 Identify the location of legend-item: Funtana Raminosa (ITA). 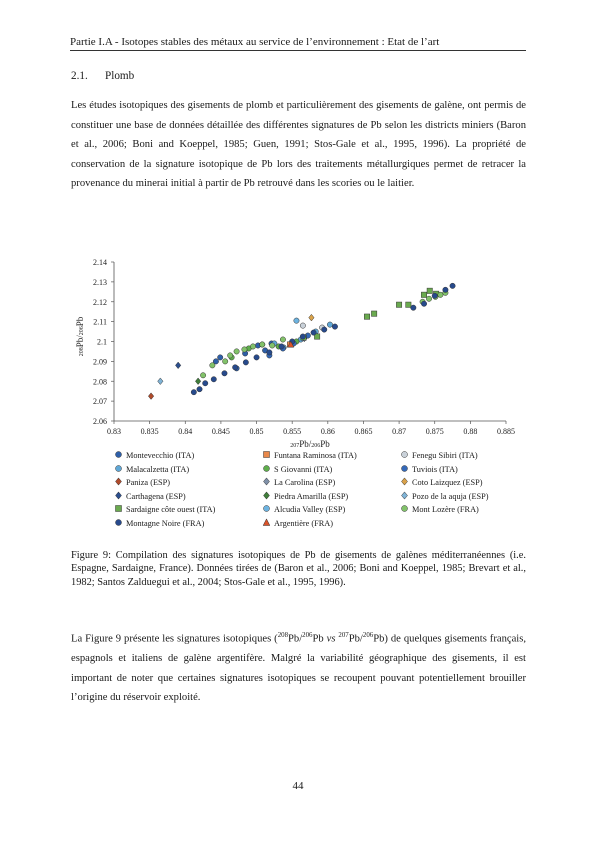
(309, 455).